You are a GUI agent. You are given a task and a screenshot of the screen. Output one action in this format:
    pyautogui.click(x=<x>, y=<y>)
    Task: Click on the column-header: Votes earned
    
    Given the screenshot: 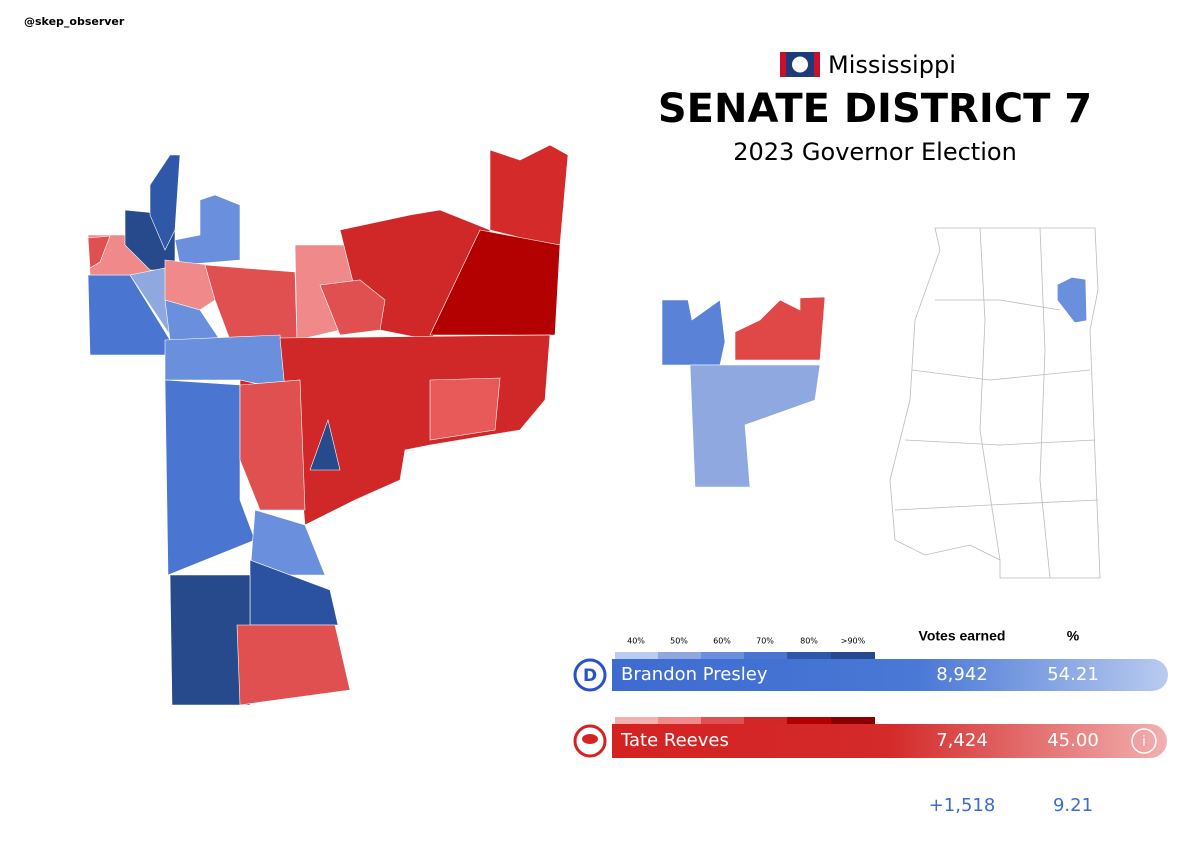 What is the action you would take?
    pyautogui.click(x=962, y=636)
    